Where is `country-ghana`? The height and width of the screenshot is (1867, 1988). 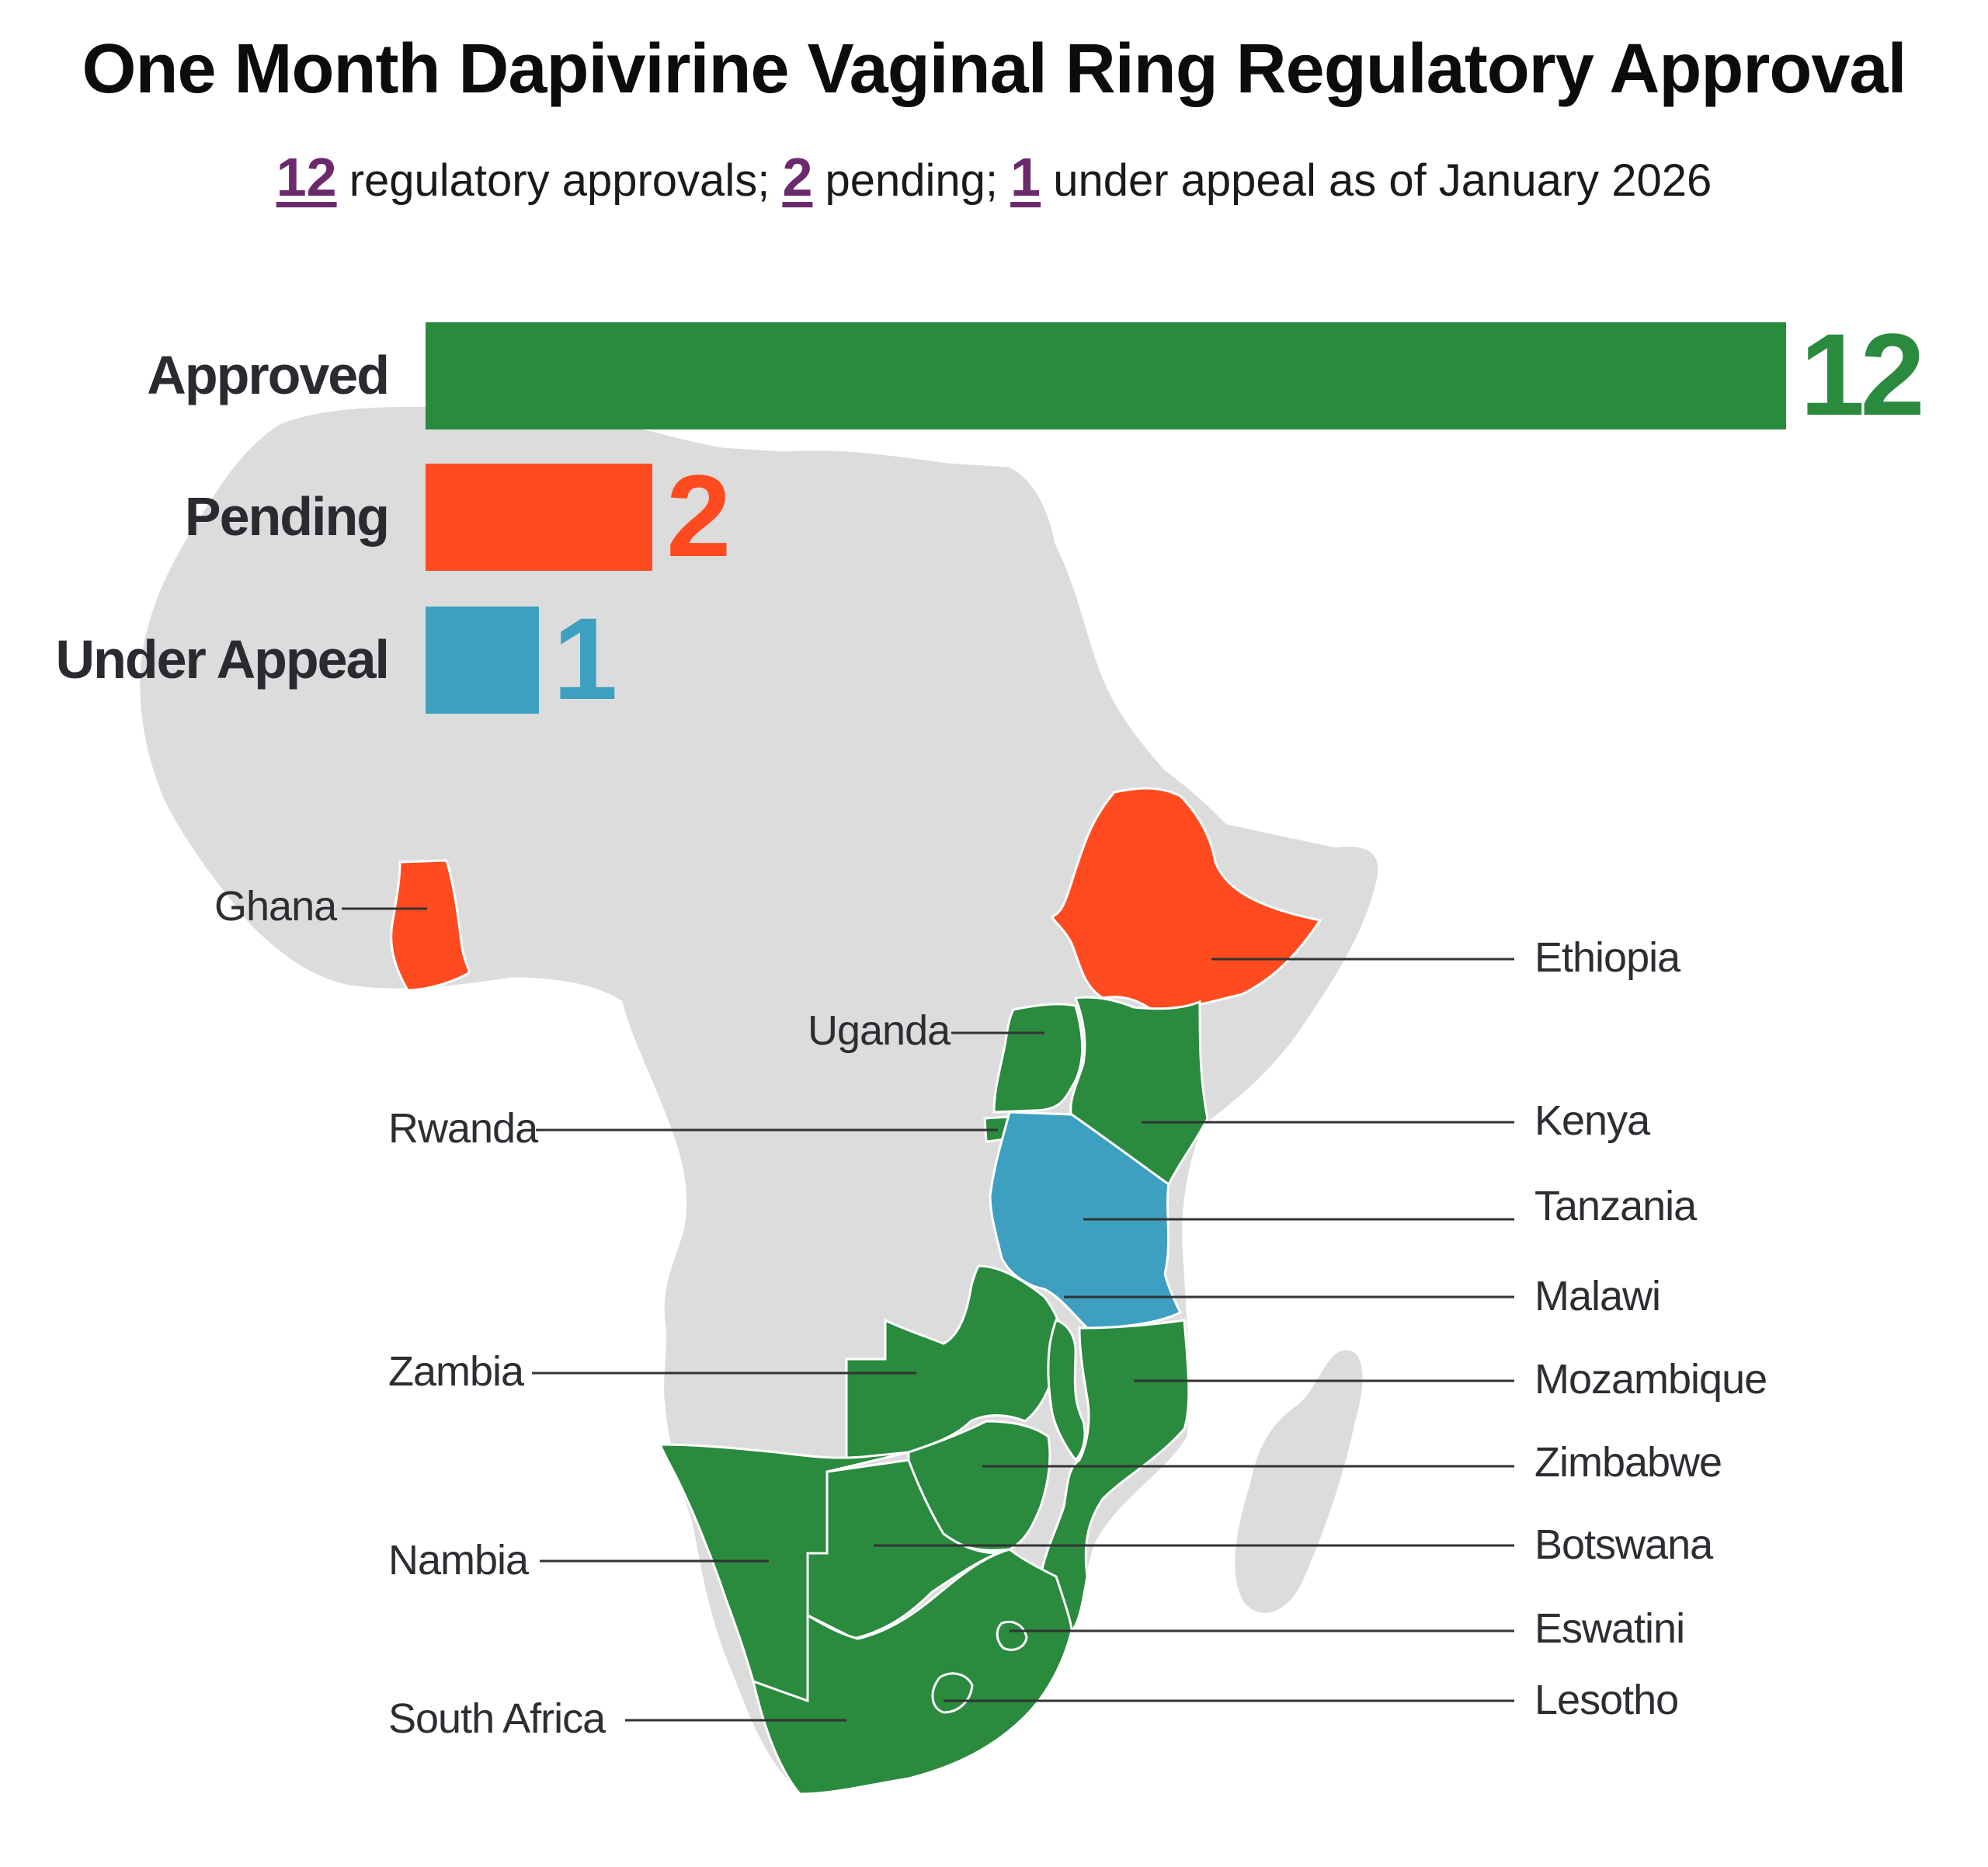
country-ghana is located at coordinates (431, 925).